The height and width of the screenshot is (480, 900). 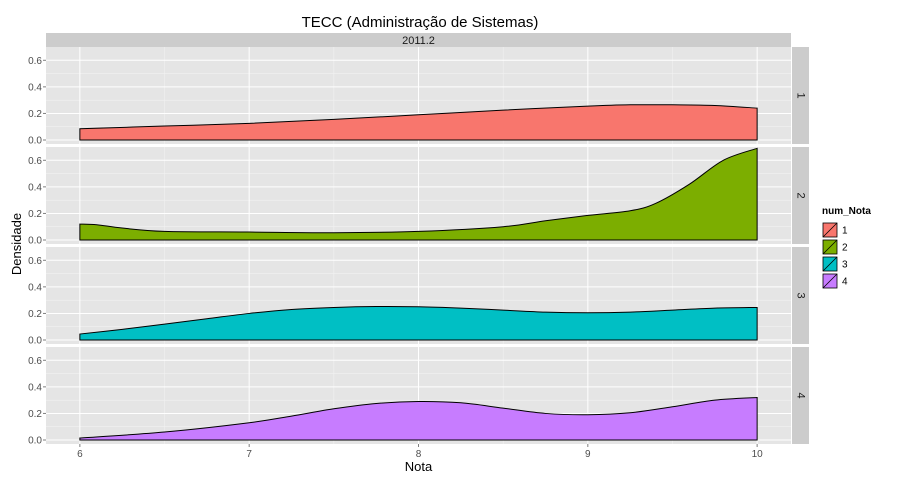 What do you see at coordinates (845, 231) in the screenshot?
I see `legend-label: 1` at bounding box center [845, 231].